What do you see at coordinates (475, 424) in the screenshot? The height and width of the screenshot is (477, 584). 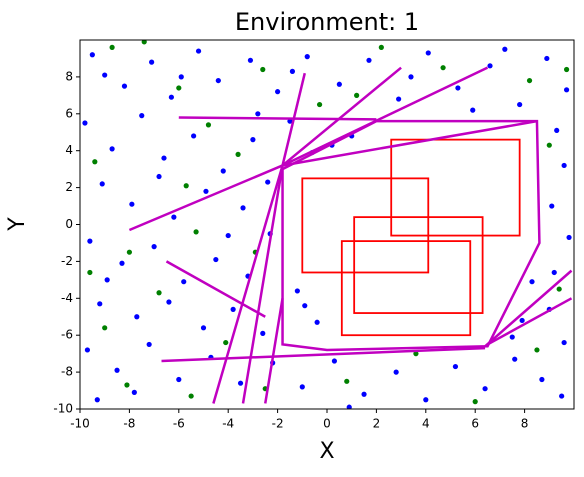 I see `x-tick-label: 6` at bounding box center [475, 424].